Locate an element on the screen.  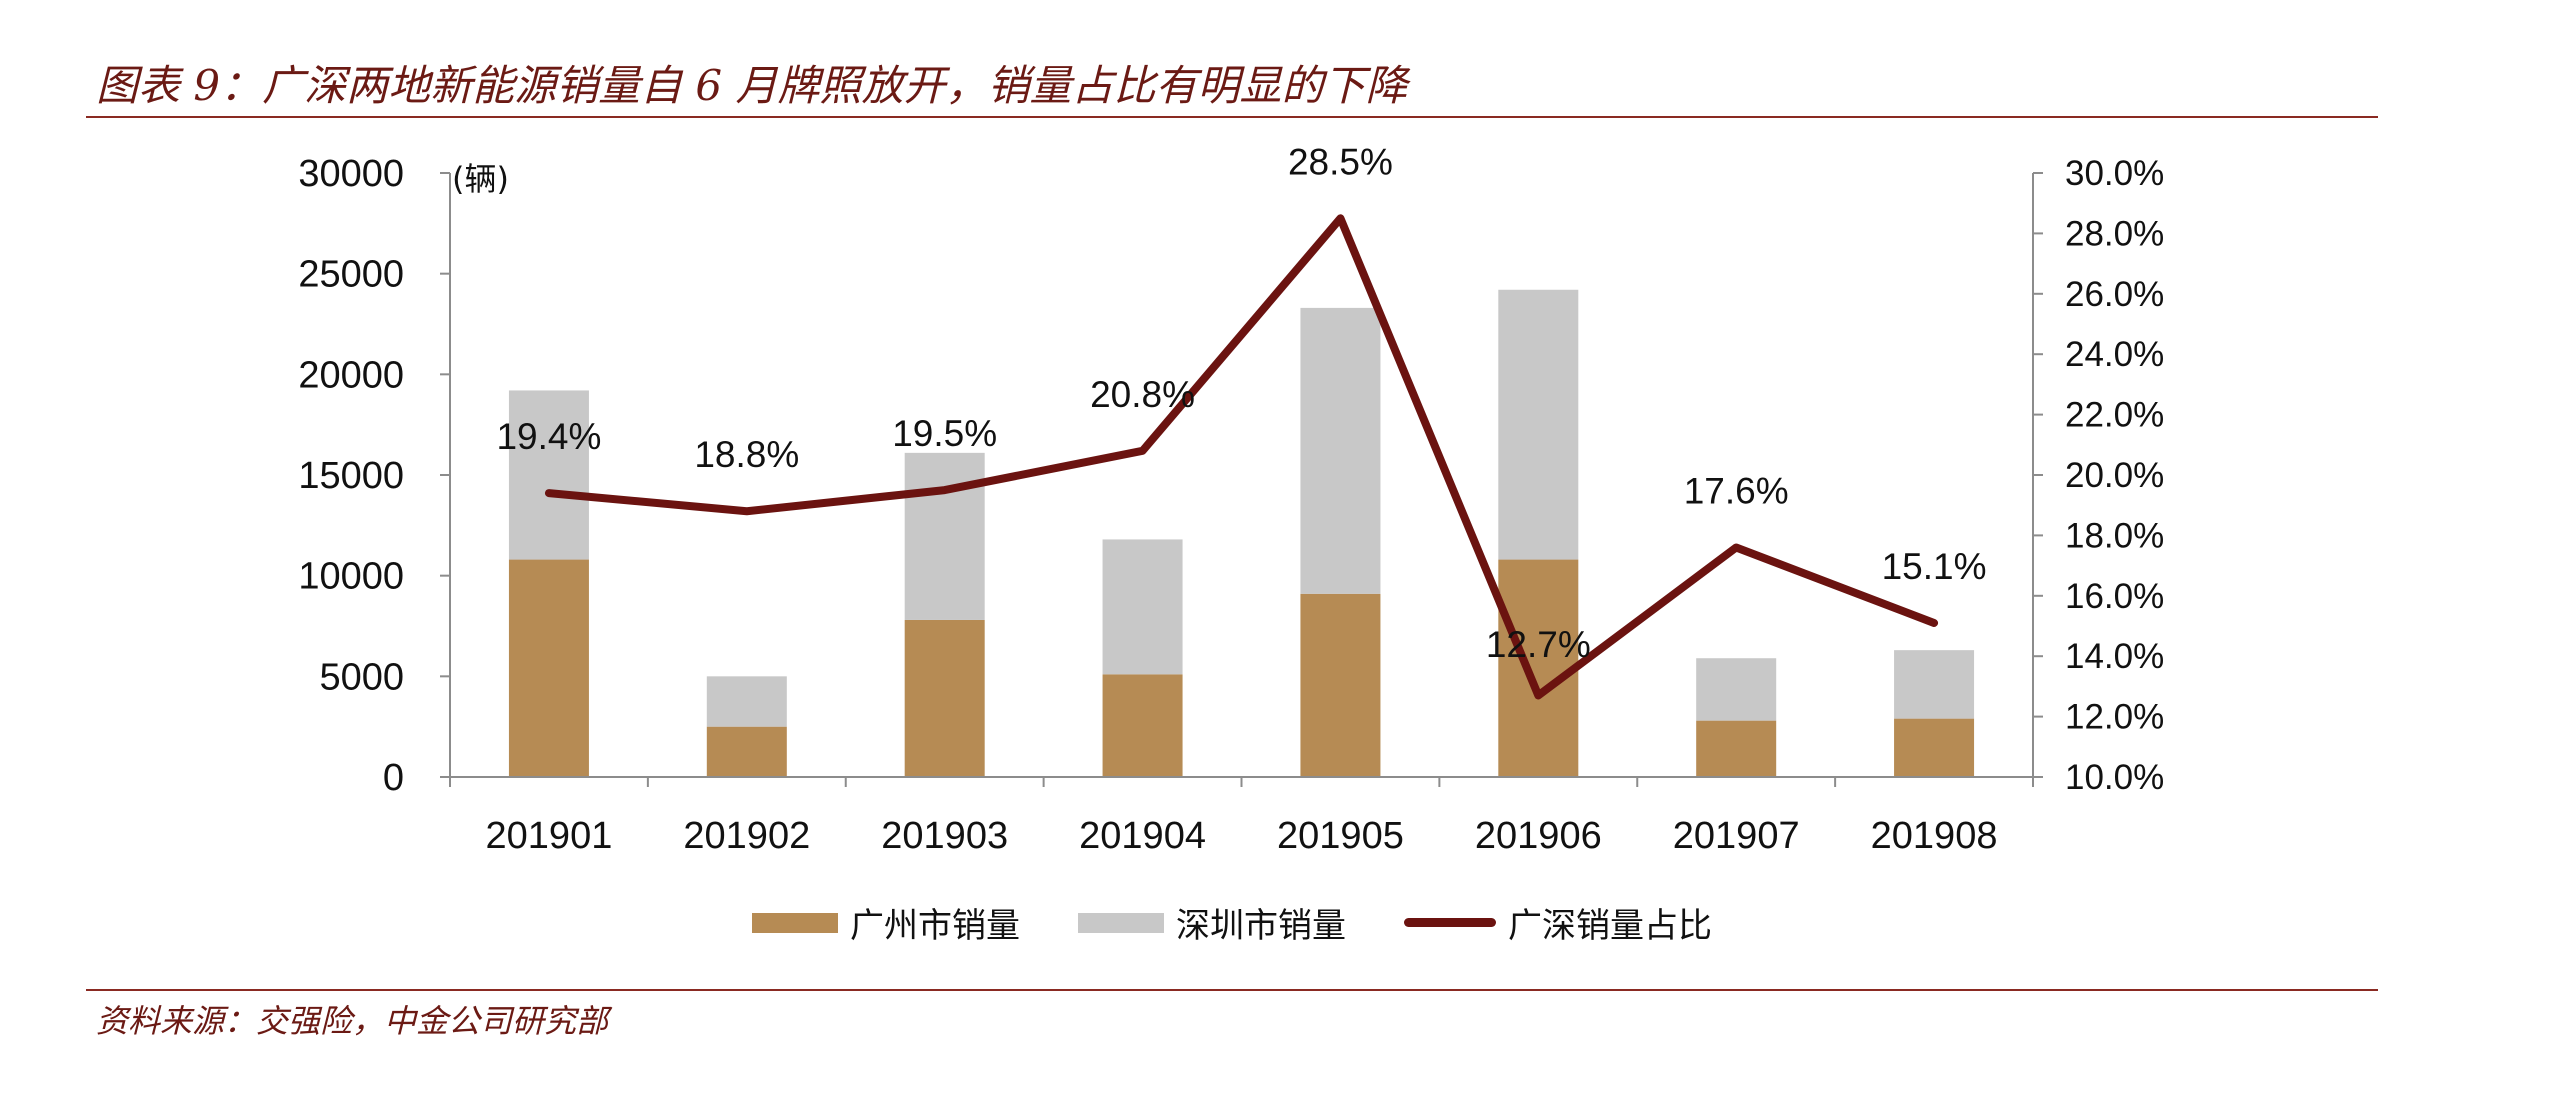
legend-item-share: 广深销量占比 is located at coordinates (1558, 922).